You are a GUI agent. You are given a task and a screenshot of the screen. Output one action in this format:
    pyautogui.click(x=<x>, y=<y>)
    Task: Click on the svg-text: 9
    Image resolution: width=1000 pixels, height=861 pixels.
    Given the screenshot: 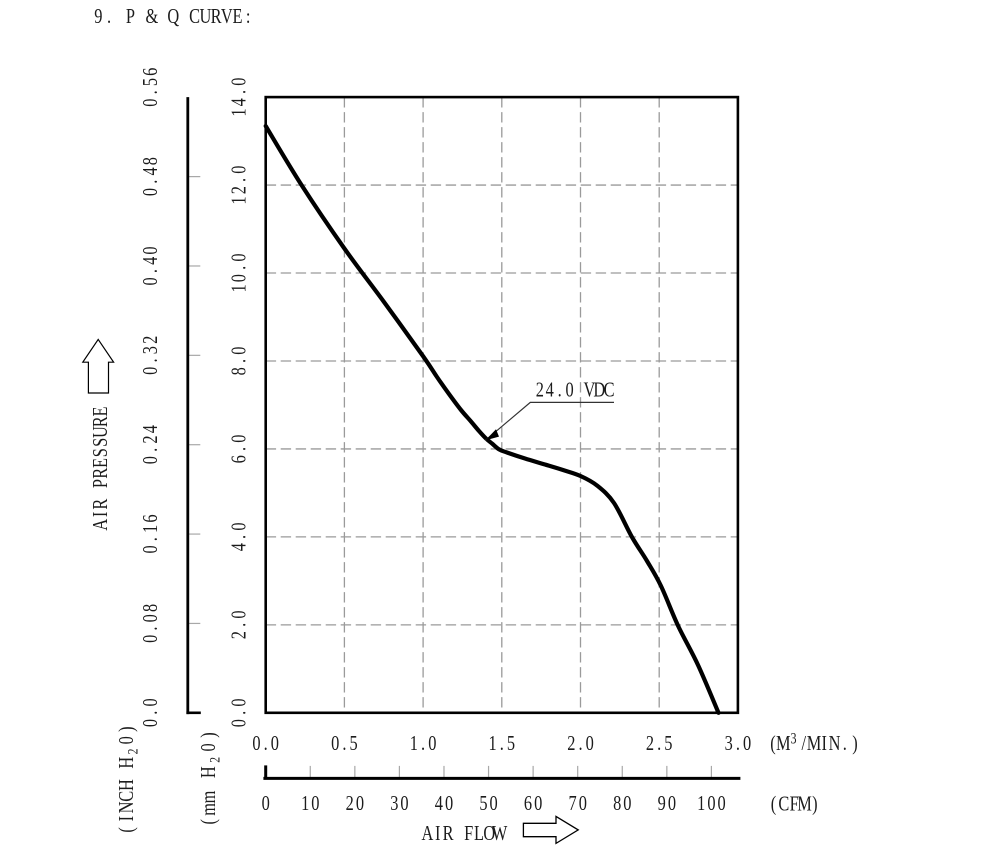 What is the action you would take?
    pyautogui.click(x=98, y=16)
    